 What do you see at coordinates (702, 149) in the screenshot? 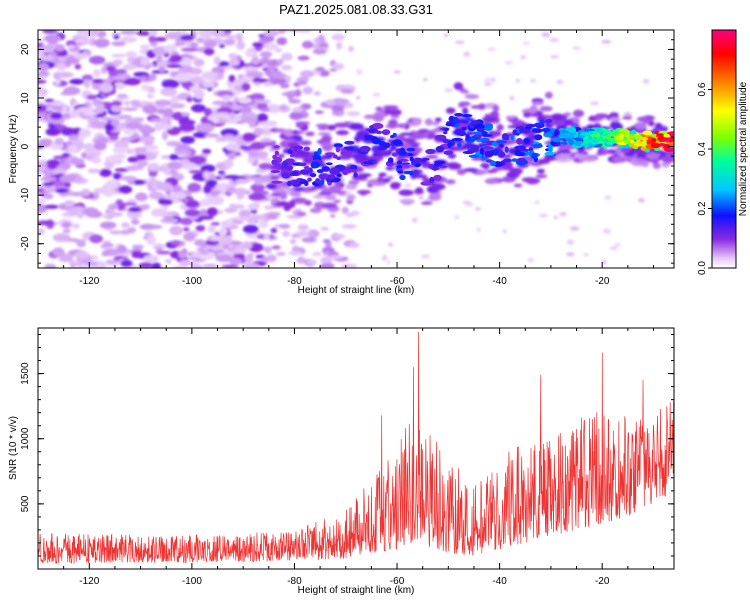
I see `colorbar-tick-label: 0.4` at bounding box center [702, 149].